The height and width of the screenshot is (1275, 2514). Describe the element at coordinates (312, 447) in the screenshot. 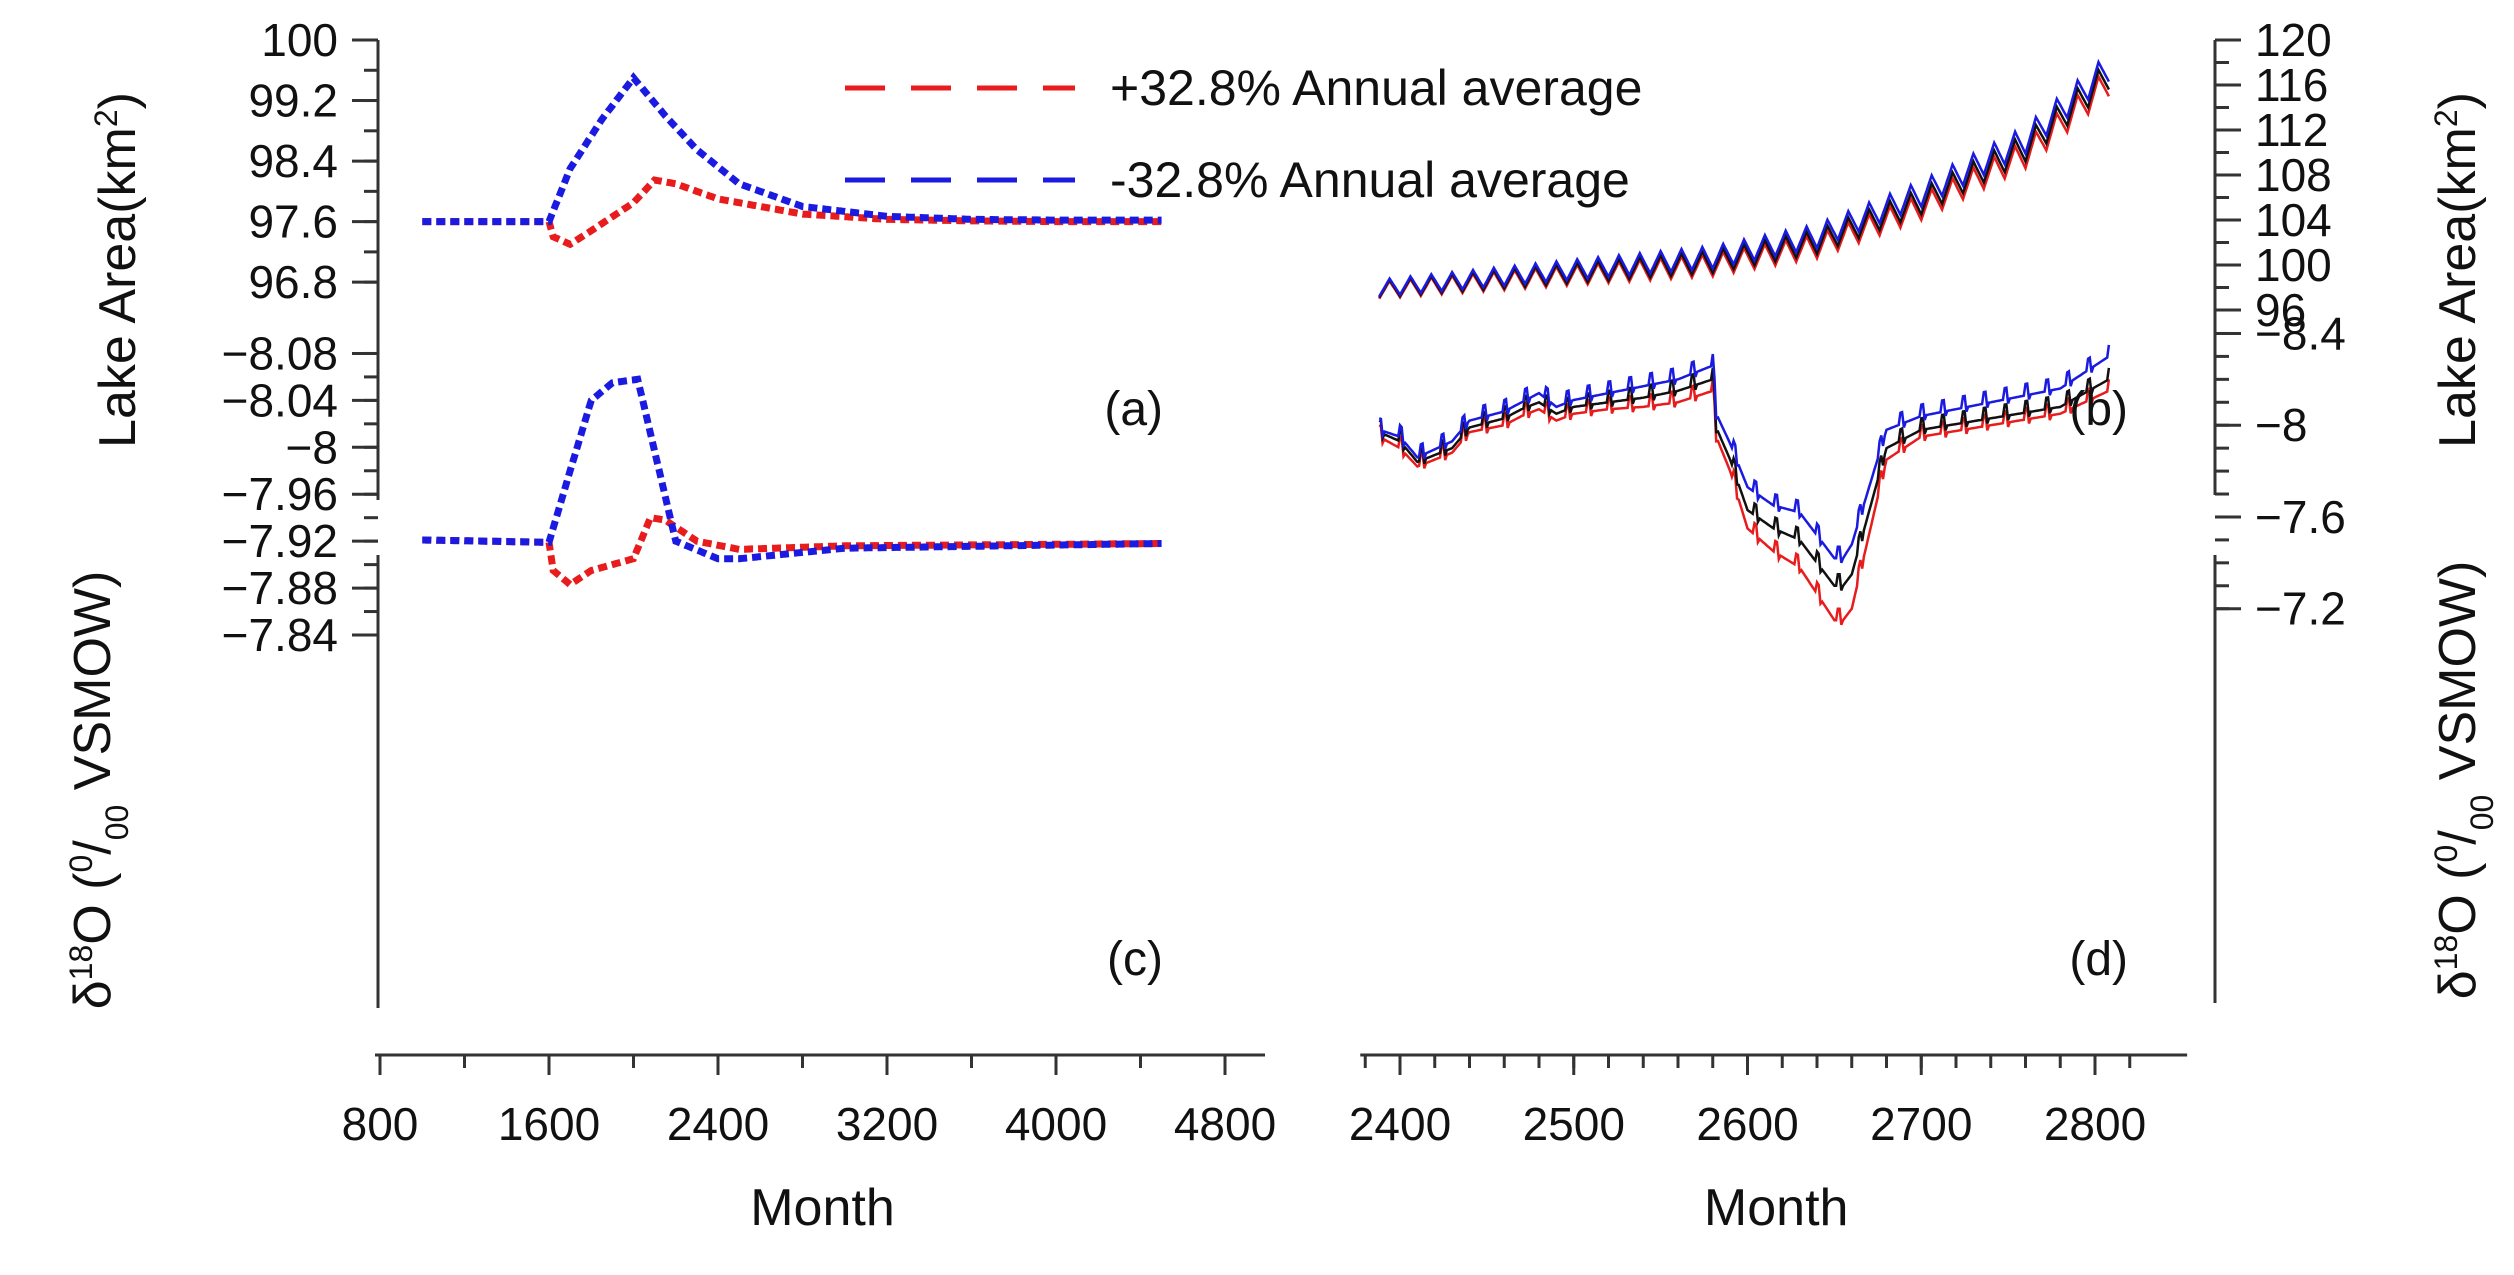

I see `y-tick-label-c: −8` at that location.